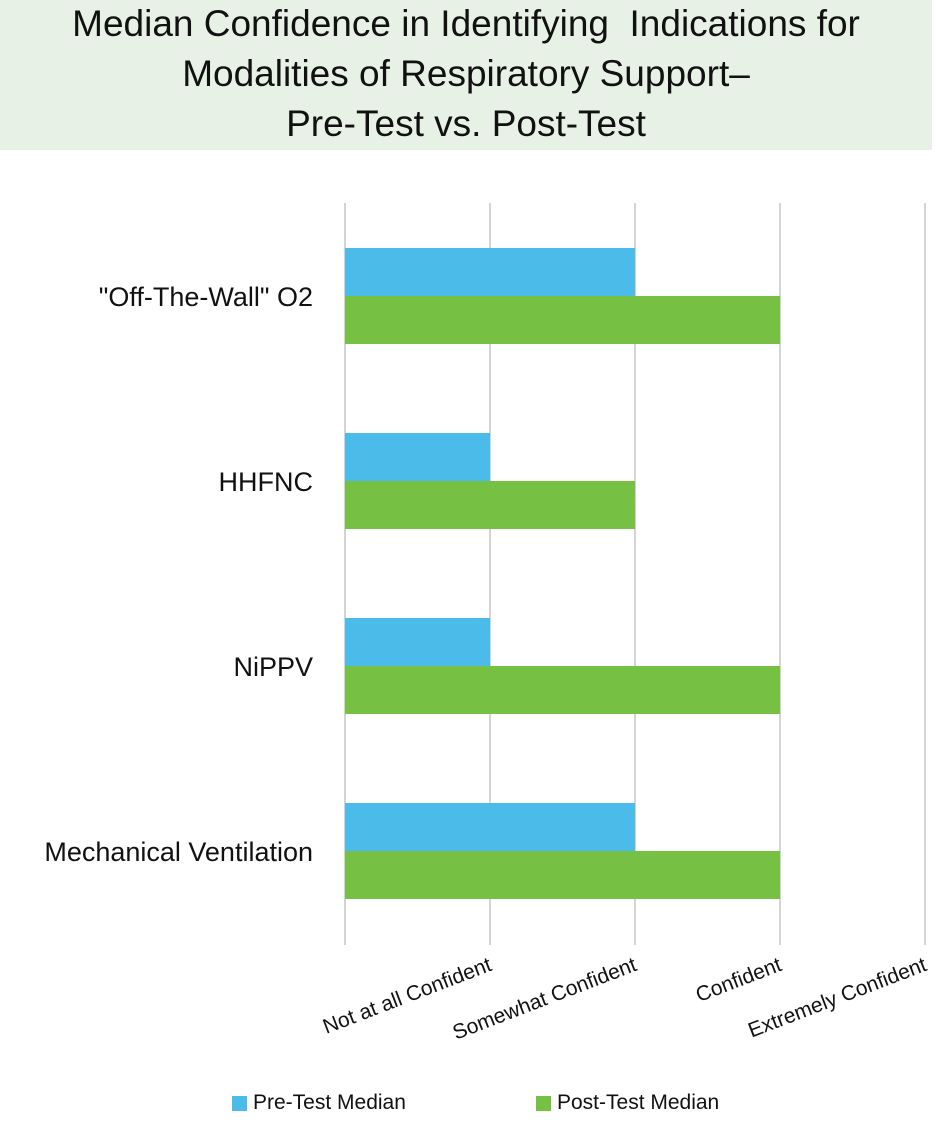 This screenshot has height=1126, width=936. Describe the element at coordinates (466, 123) in the screenshot. I see `chart-title-line-3: Pre-Test vs. Post-Test` at that location.